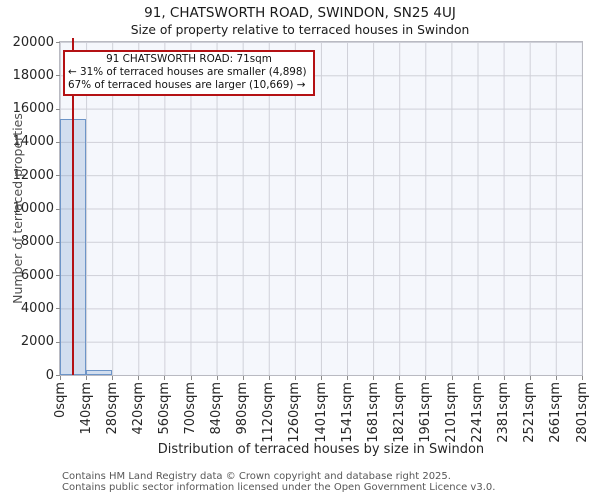 Image resolution: width=600 pixels, height=500 pixels. What do you see at coordinates (582, 412) in the screenshot?
I see `x-tick-label: 2801sqm` at bounding box center [582, 412].